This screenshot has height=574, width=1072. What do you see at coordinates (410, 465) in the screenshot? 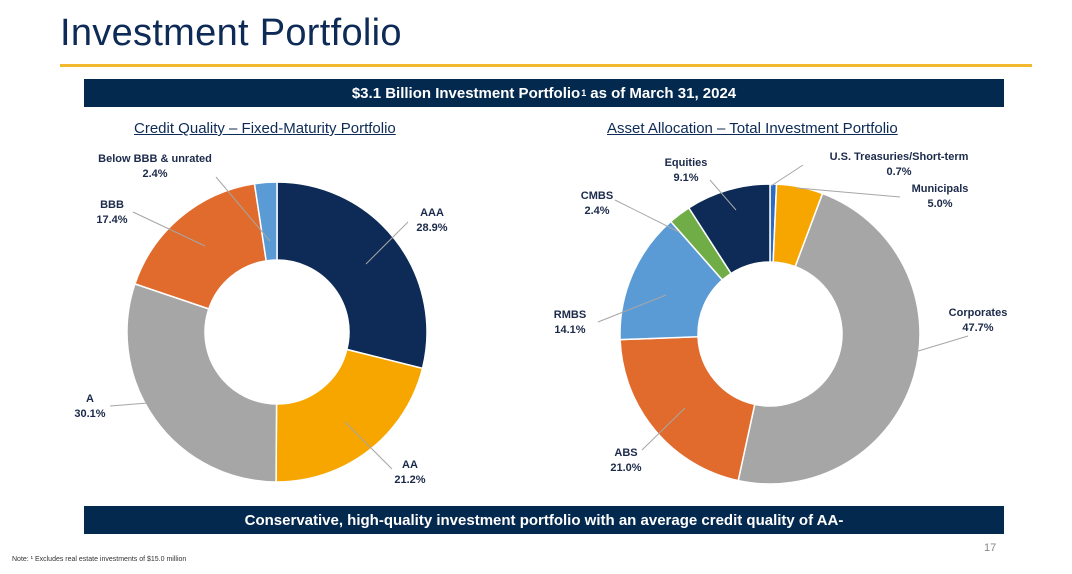
I see `credit-label-aa: AA` at bounding box center [410, 465].